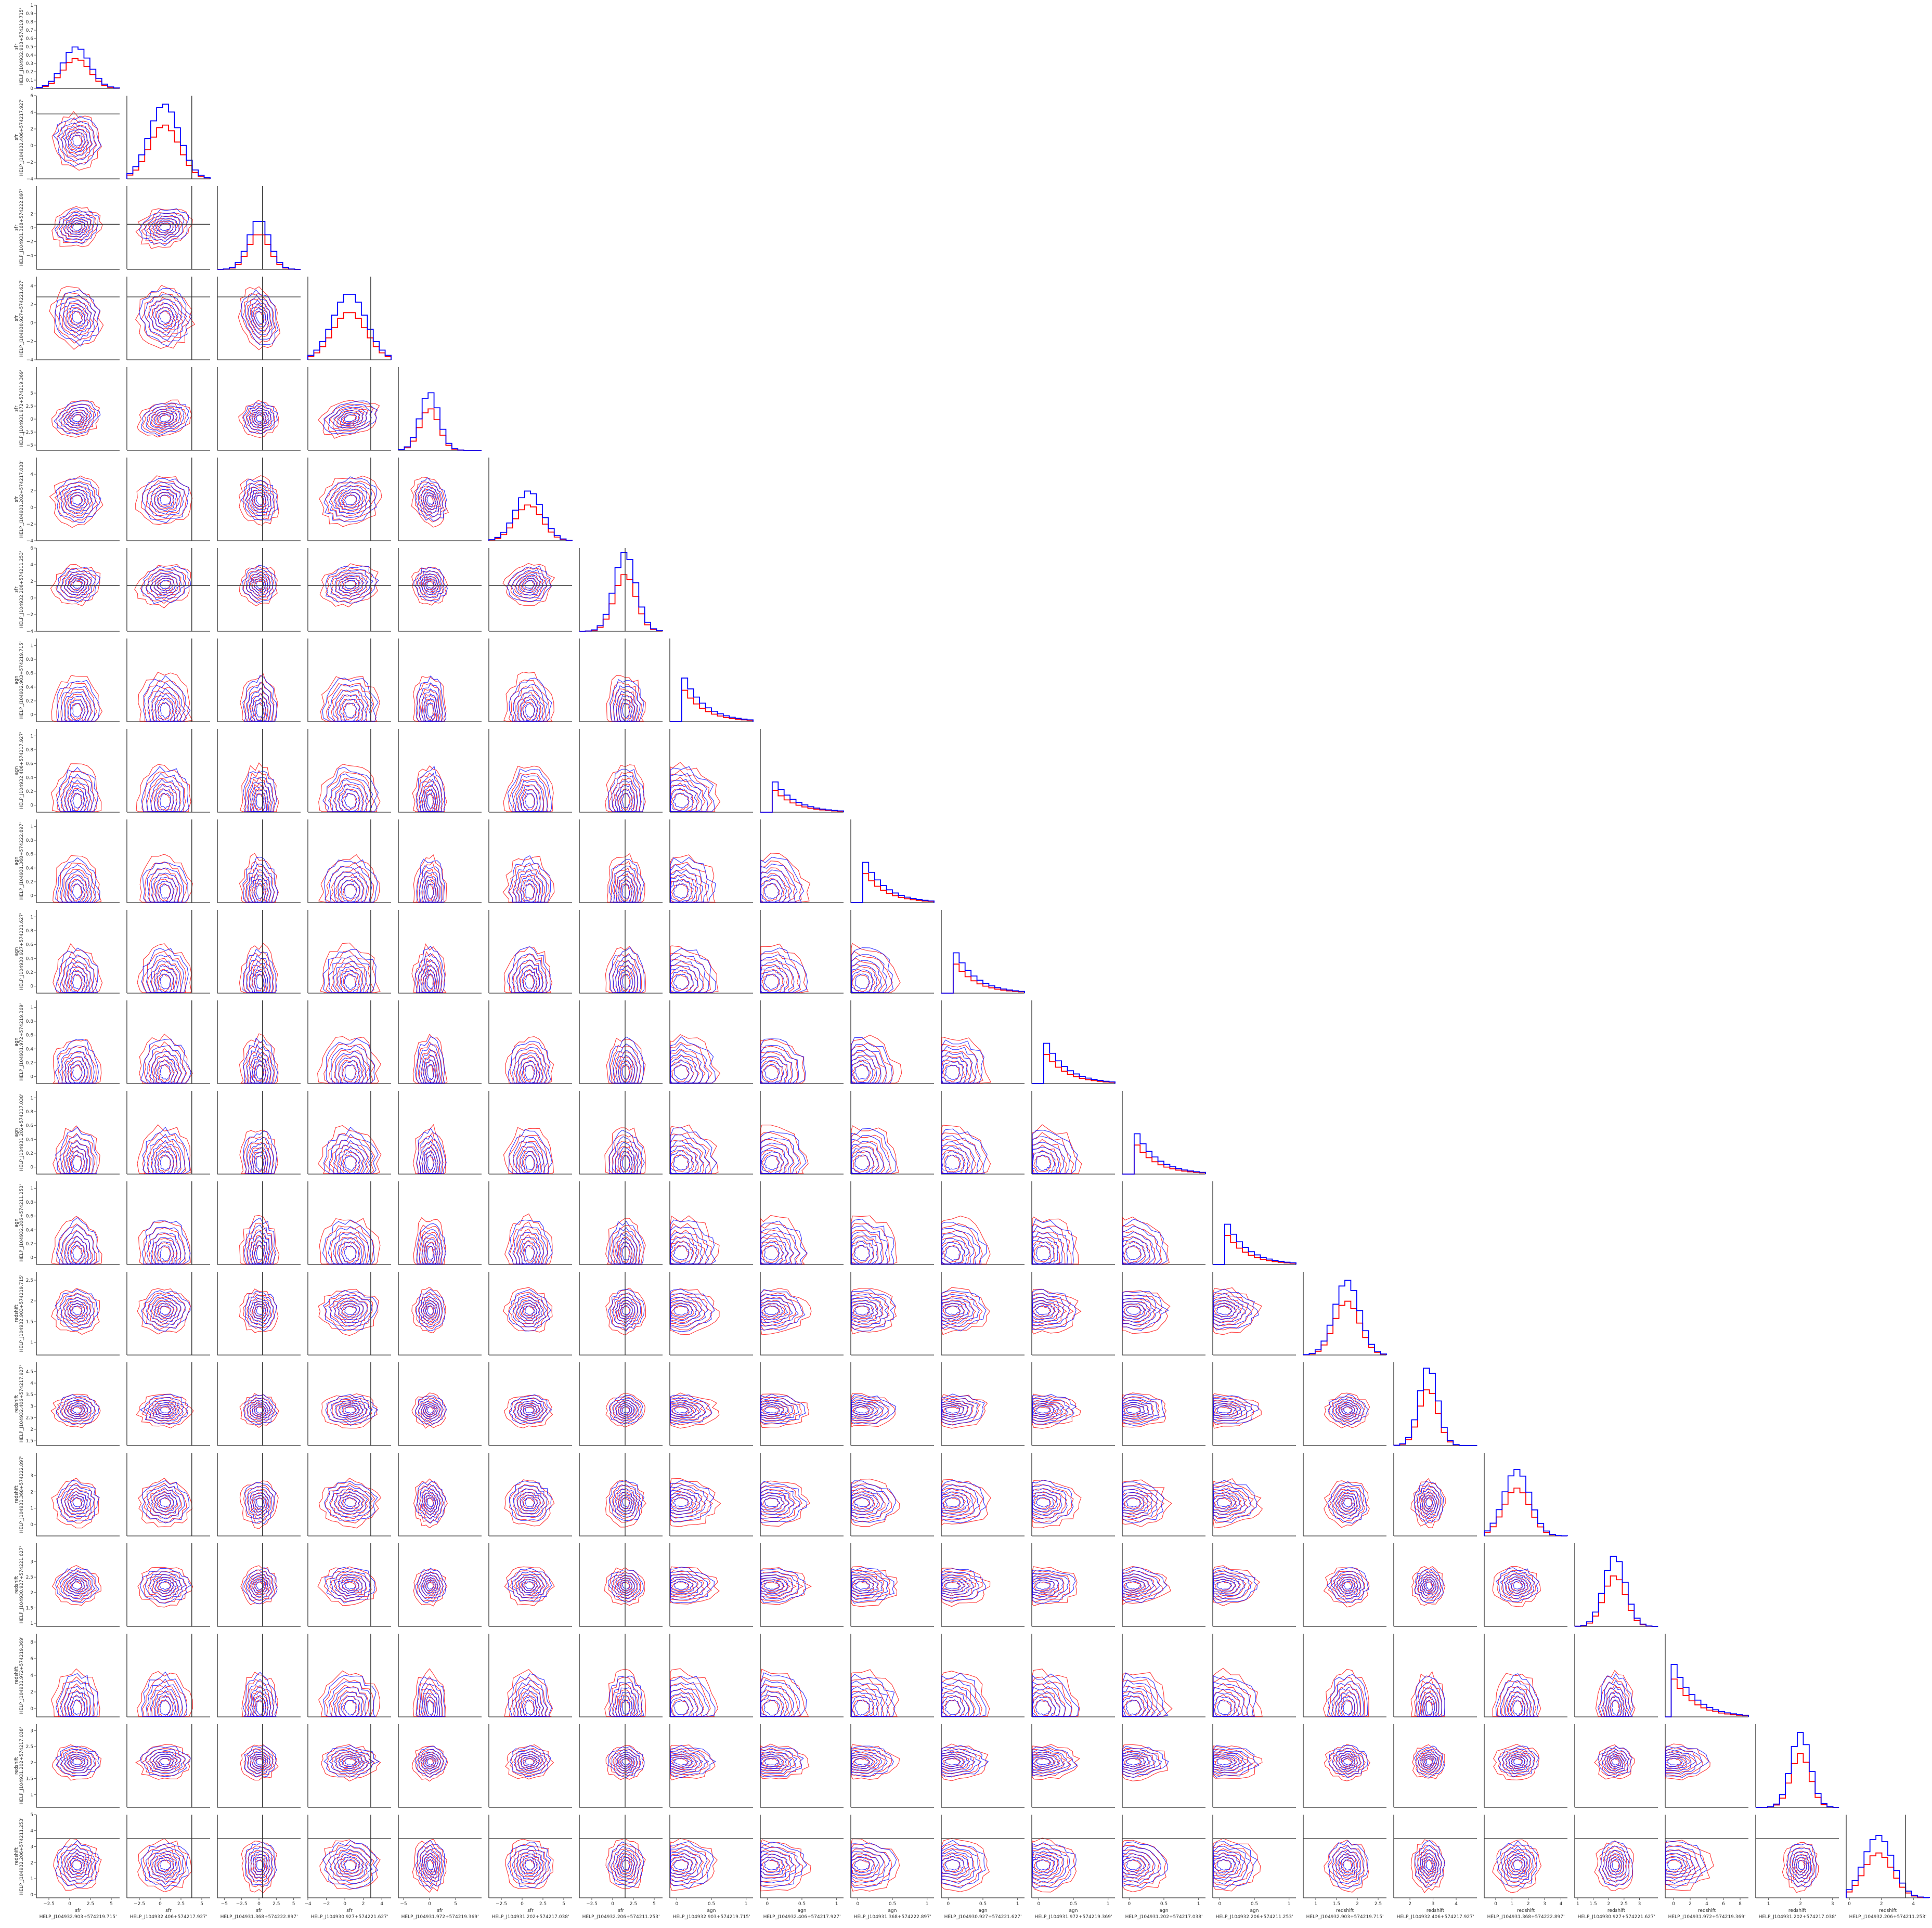  What do you see at coordinates (22, 1766) in the screenshot?
I see `y-axis-source: HELP_J104931.202+574217.038'` at bounding box center [22, 1766].